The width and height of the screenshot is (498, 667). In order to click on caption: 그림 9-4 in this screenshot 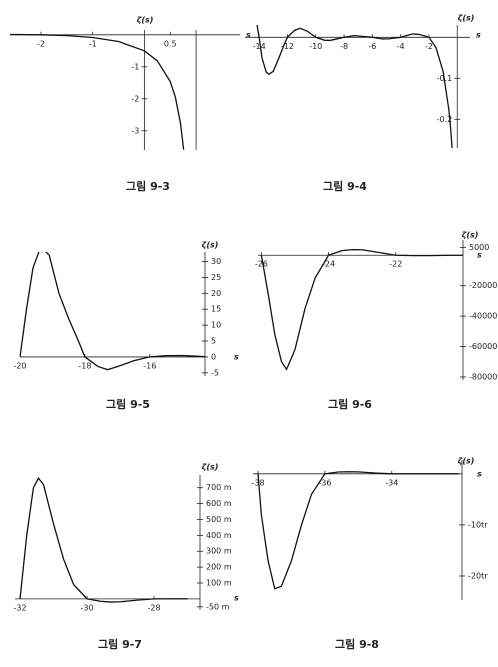, I will do `click(345, 186)`.